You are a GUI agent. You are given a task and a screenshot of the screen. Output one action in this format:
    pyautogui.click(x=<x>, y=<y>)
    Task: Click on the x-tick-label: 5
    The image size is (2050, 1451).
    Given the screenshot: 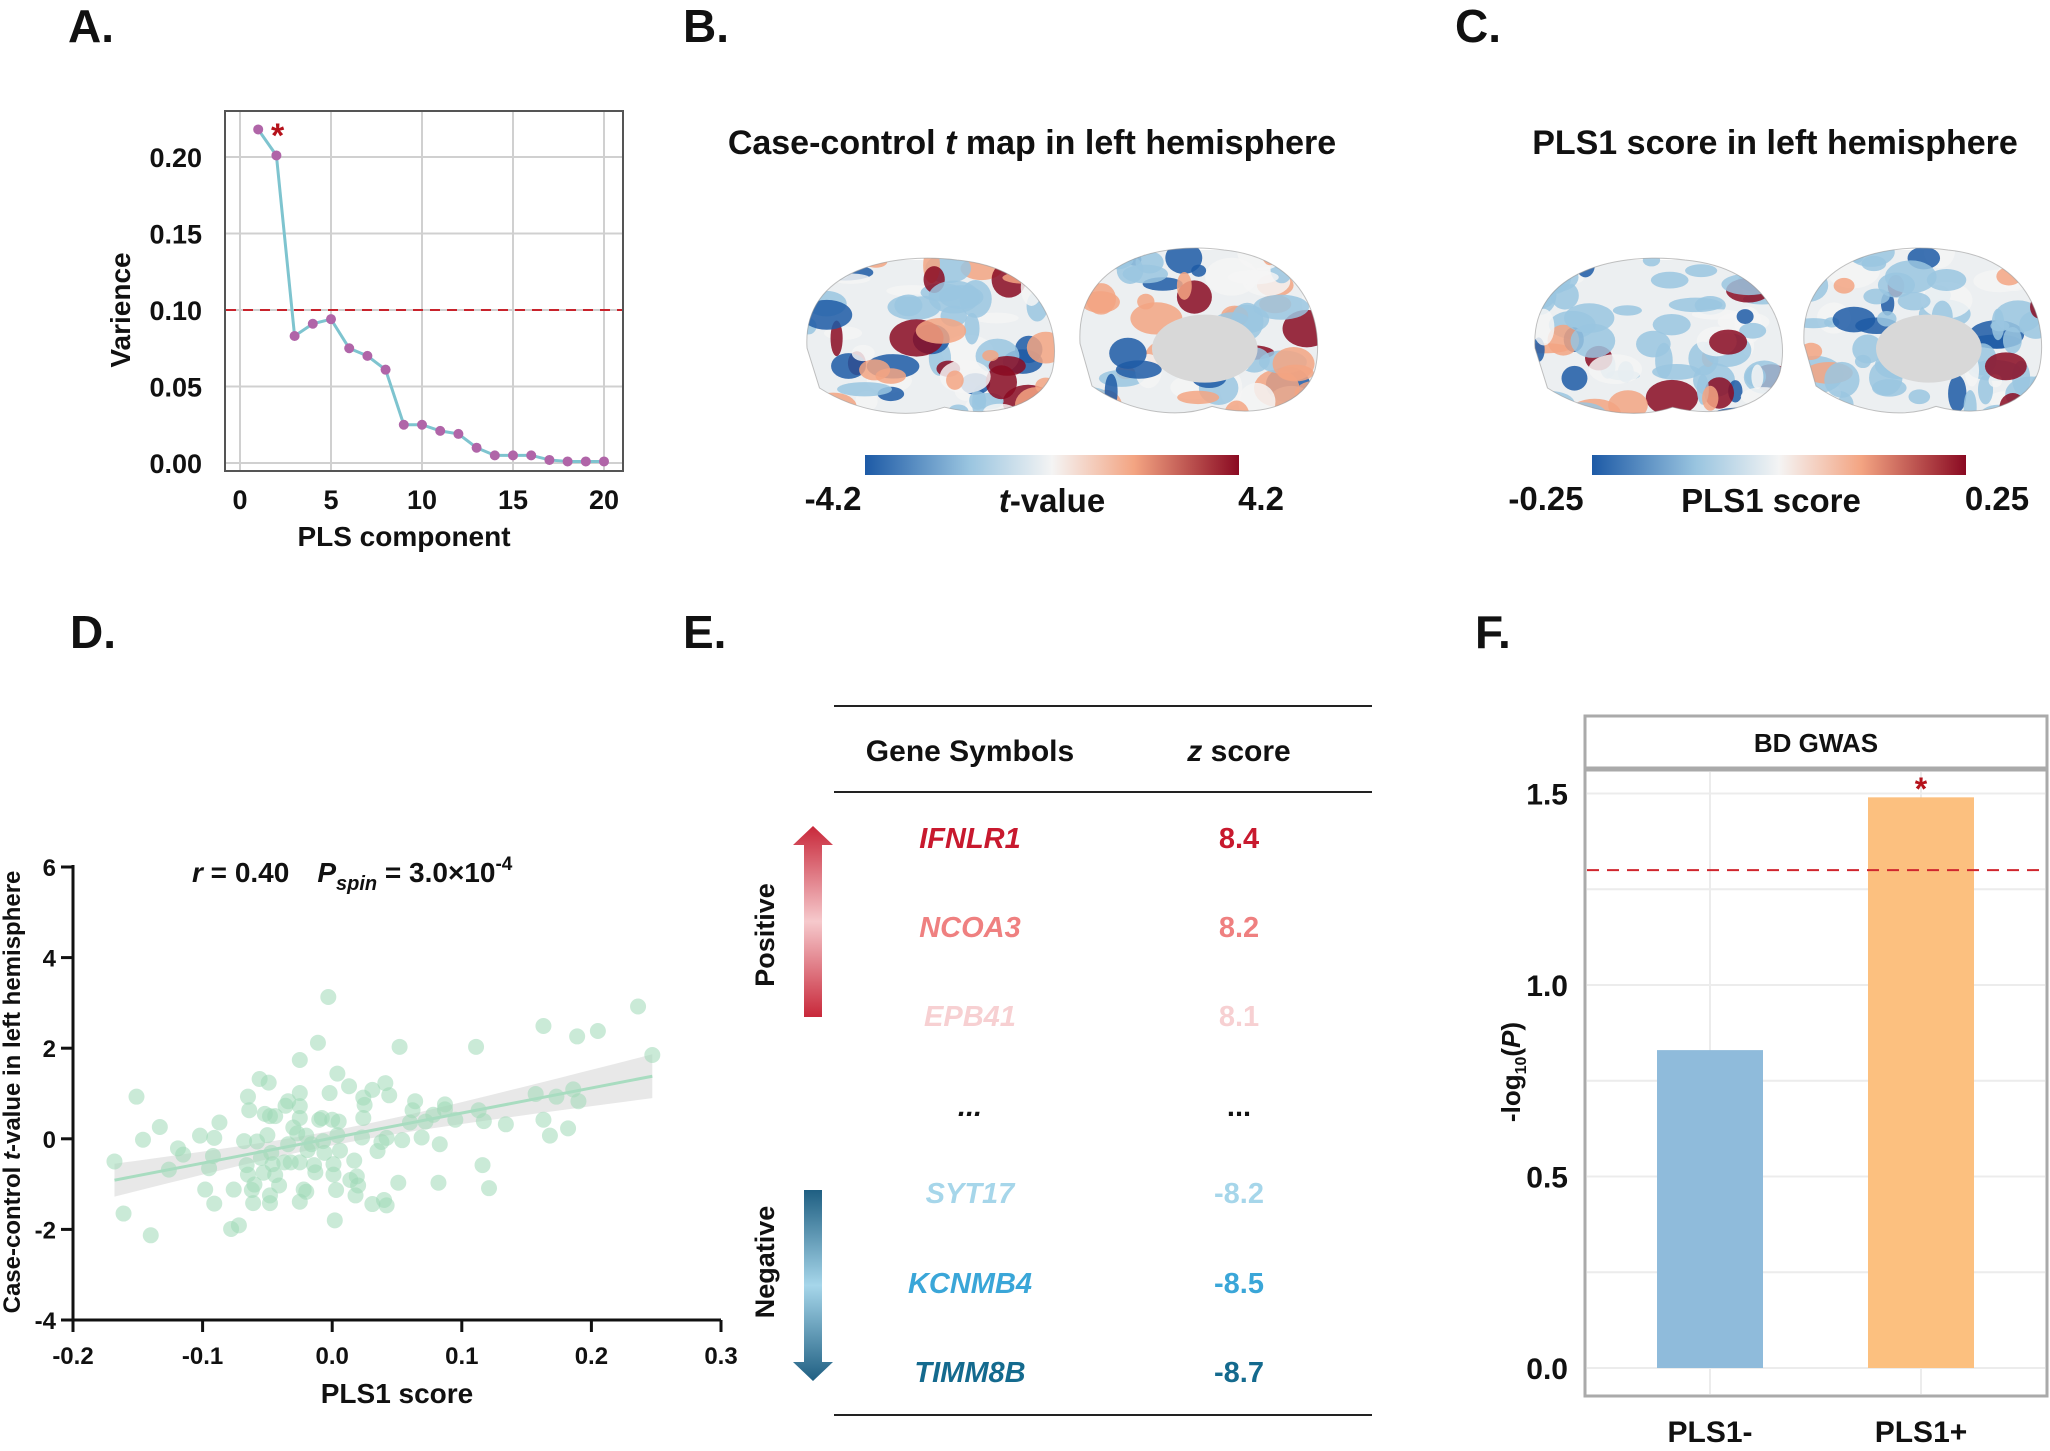 What is the action you would take?
    pyautogui.click(x=330, y=500)
    